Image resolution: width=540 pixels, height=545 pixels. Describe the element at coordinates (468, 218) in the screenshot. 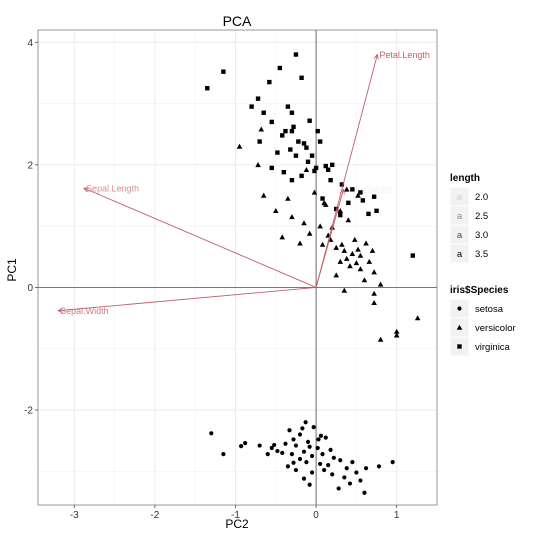

I see `legend-length: length a 2.0 a 2.5 a 3.0 a 3.5` at that location.